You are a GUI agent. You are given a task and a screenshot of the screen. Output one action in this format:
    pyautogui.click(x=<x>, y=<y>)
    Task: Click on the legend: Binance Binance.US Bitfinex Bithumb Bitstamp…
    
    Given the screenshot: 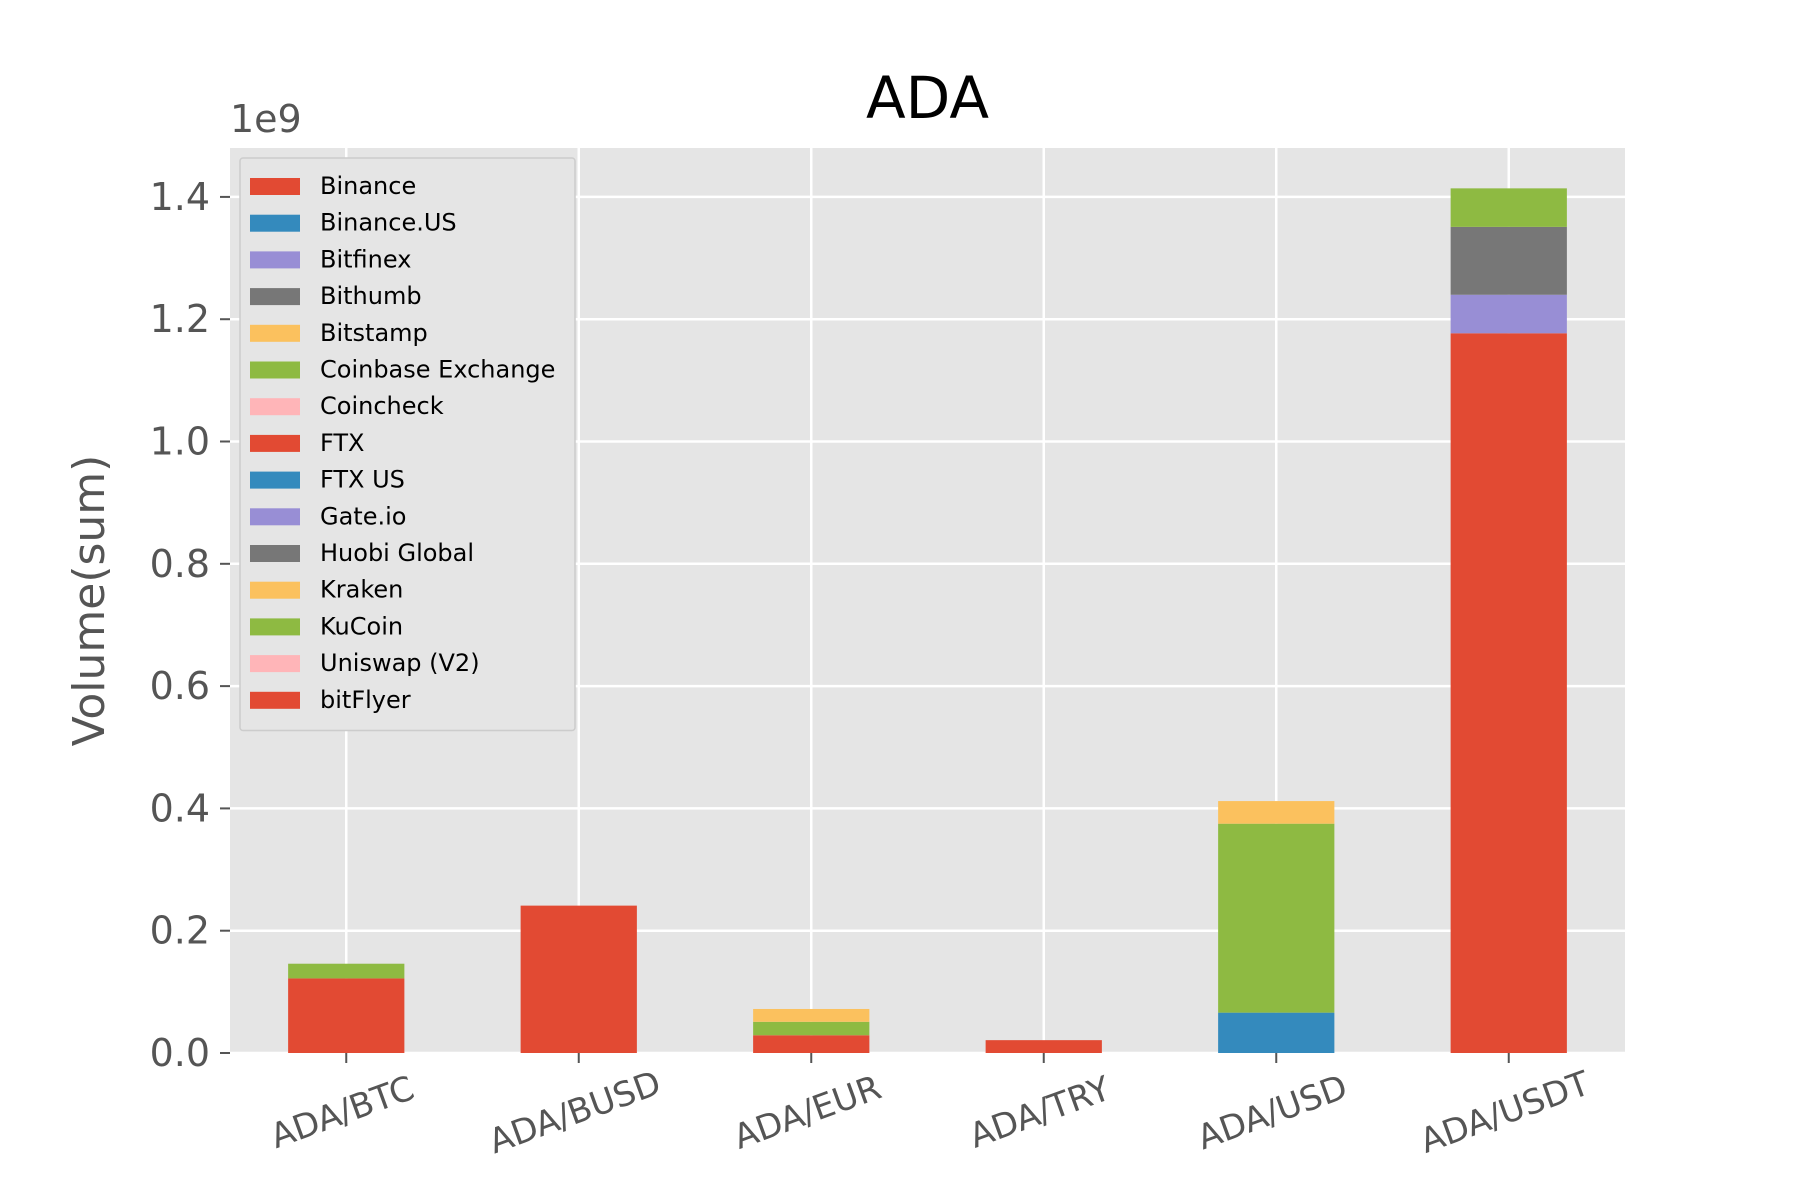 What is the action you would take?
    pyautogui.click(x=407, y=444)
    